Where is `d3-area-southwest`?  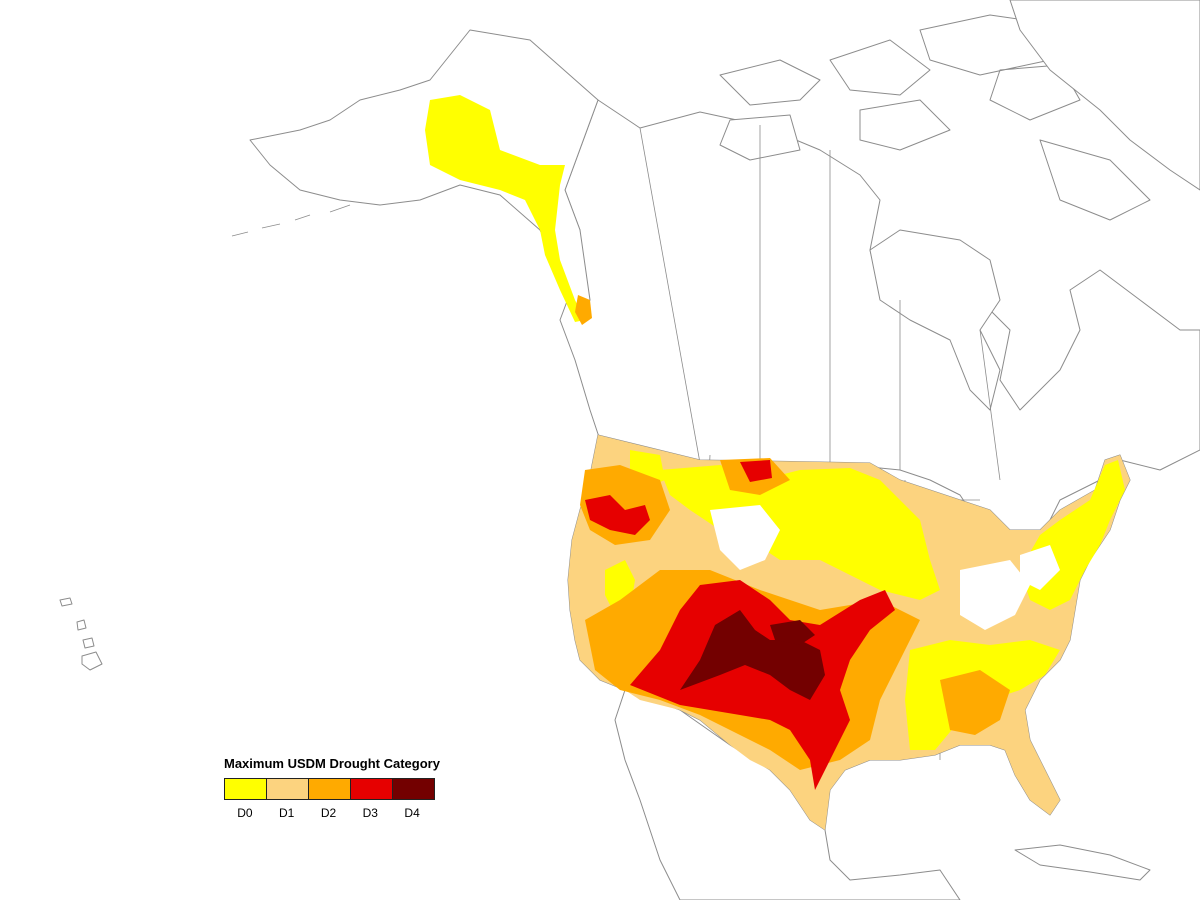 d3-area-southwest is located at coordinates (762, 685).